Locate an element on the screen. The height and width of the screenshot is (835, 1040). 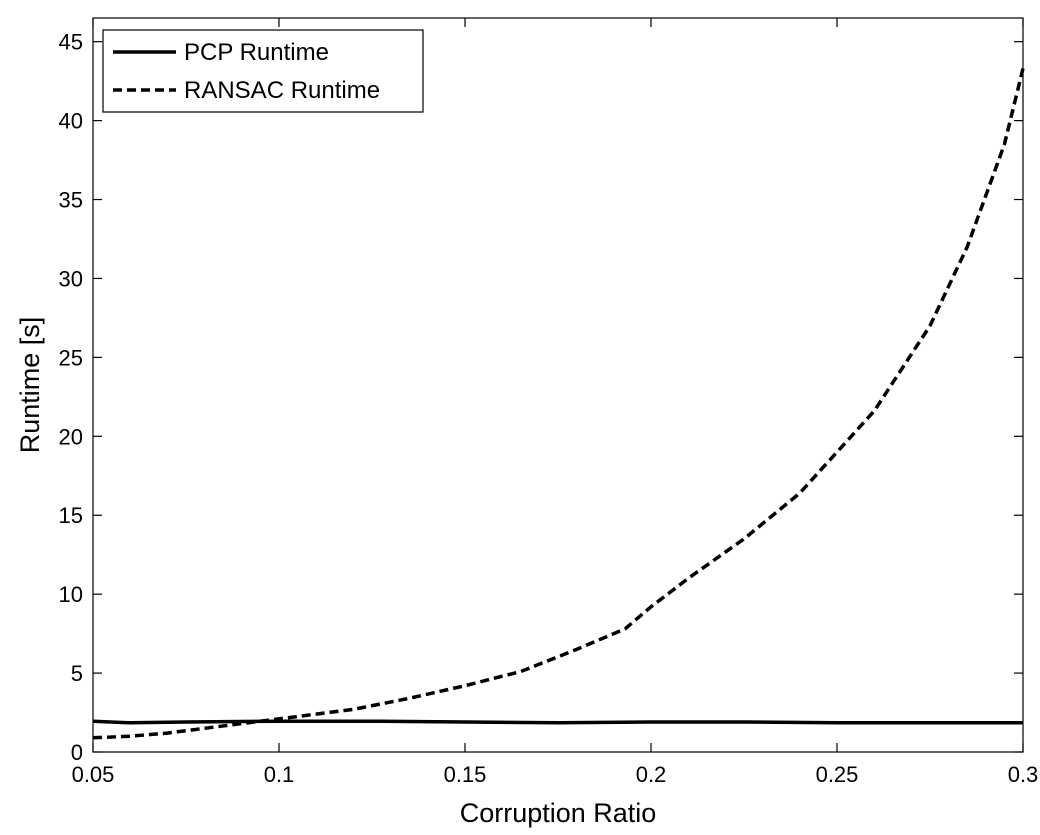
legend-box is located at coordinates (263, 71).